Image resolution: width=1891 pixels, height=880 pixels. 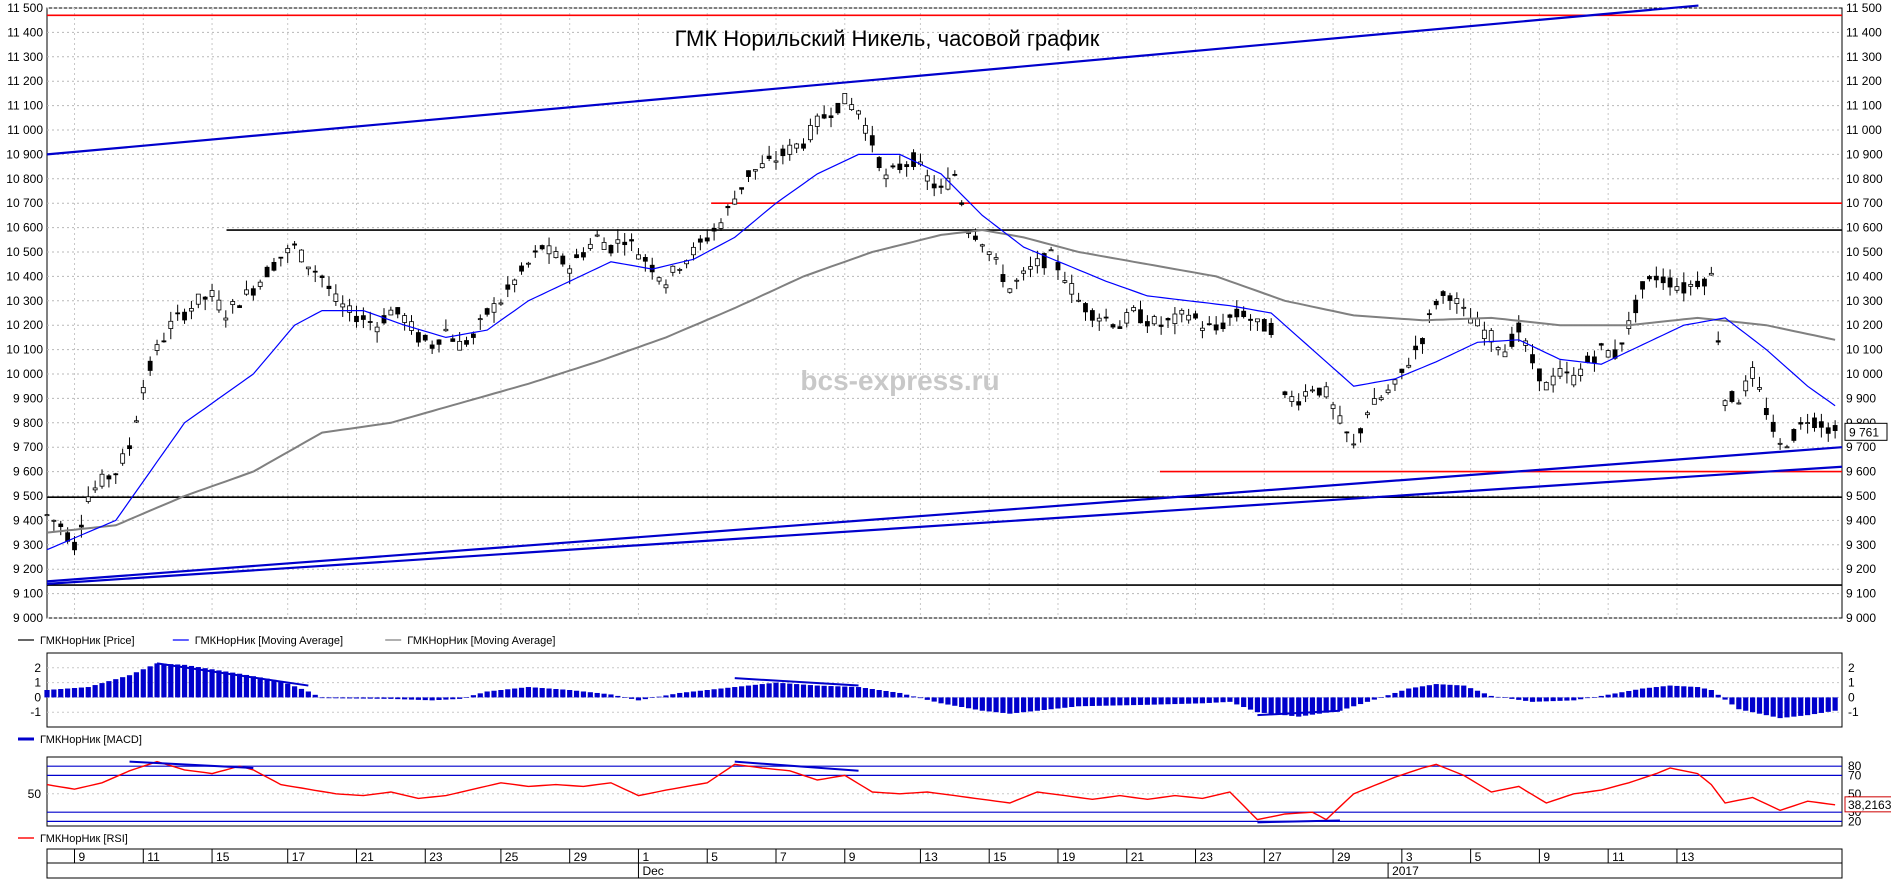 I want to click on rsi-last-label: 38,2163, so click(x=1869, y=805).